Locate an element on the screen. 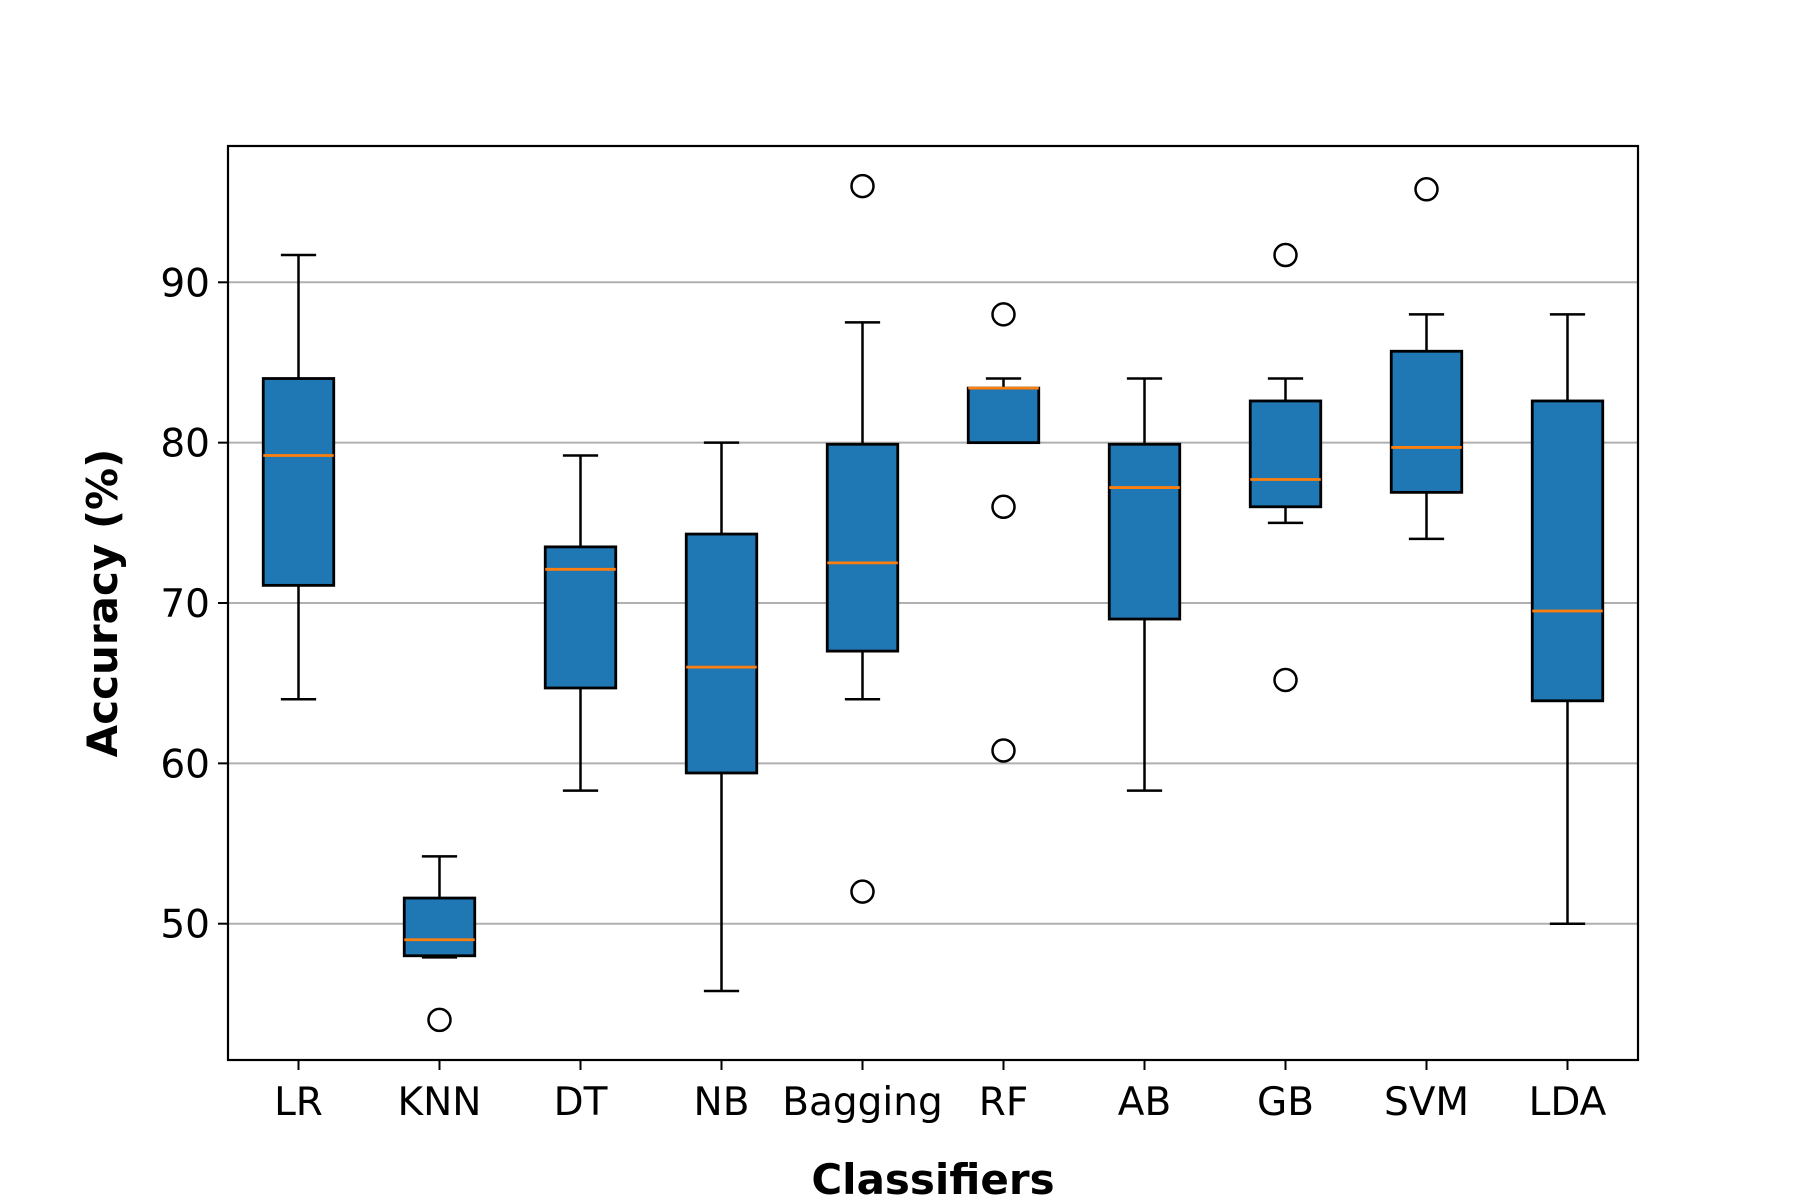 The height and width of the screenshot is (1200, 1800). box-bagging is located at coordinates (862, 547).